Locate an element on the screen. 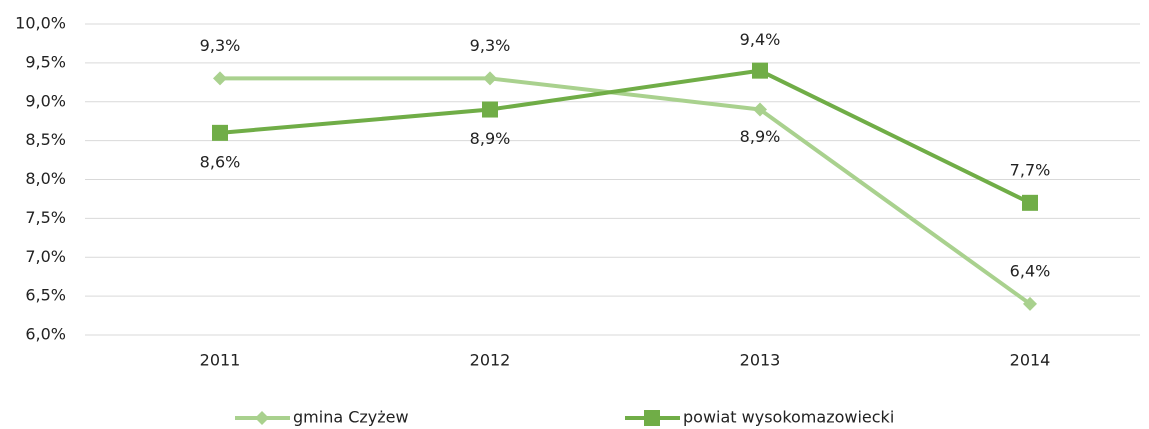 The image size is (1149, 429). y-tick-label: 9,0% is located at coordinates (45, 100).